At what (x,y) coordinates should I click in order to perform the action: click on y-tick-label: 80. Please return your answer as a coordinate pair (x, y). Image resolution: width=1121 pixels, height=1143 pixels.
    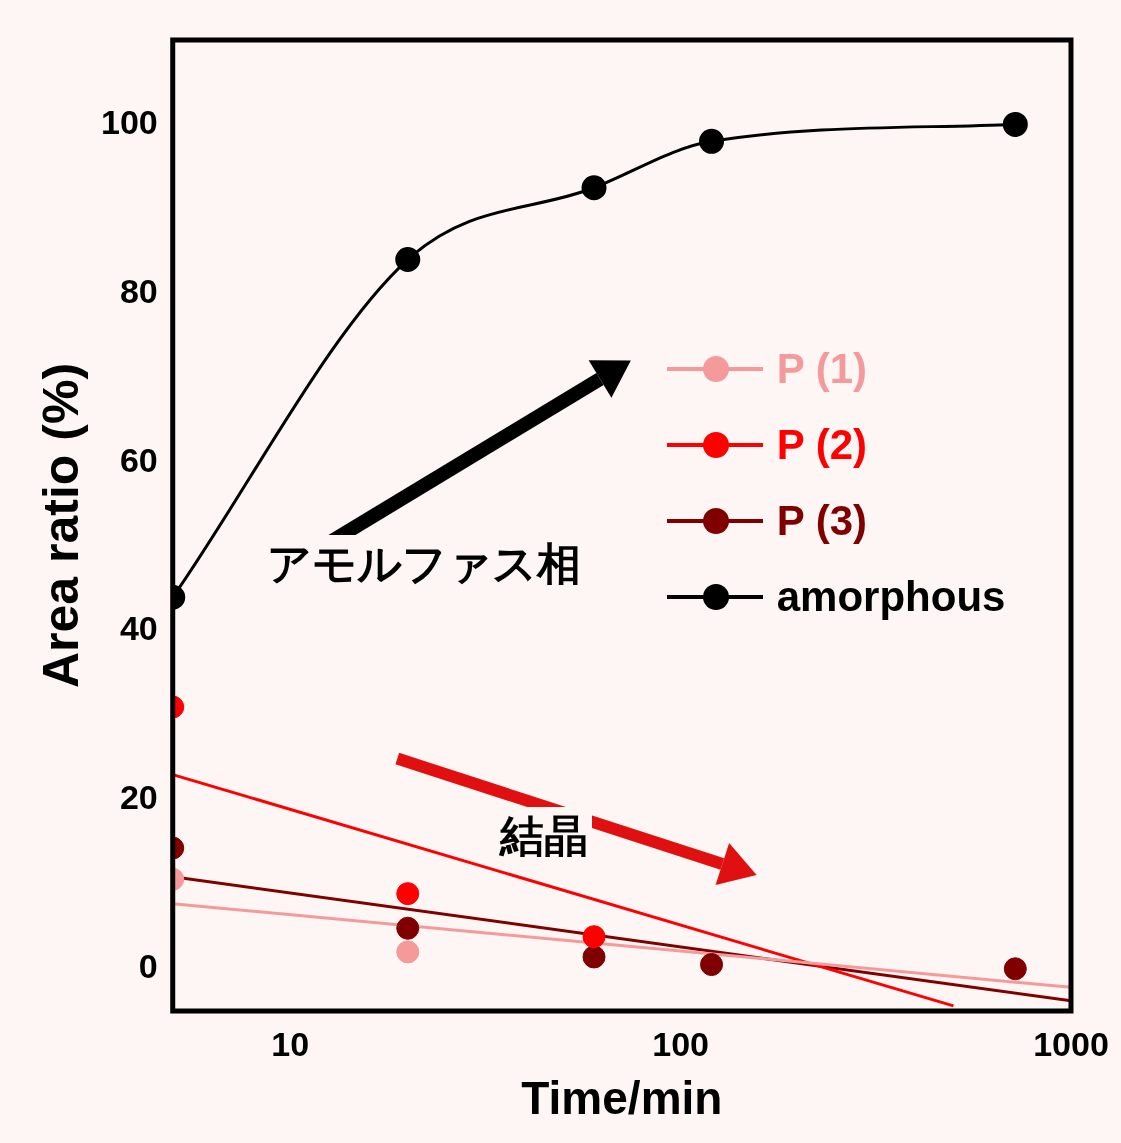
    Looking at the image, I should click on (138, 290).